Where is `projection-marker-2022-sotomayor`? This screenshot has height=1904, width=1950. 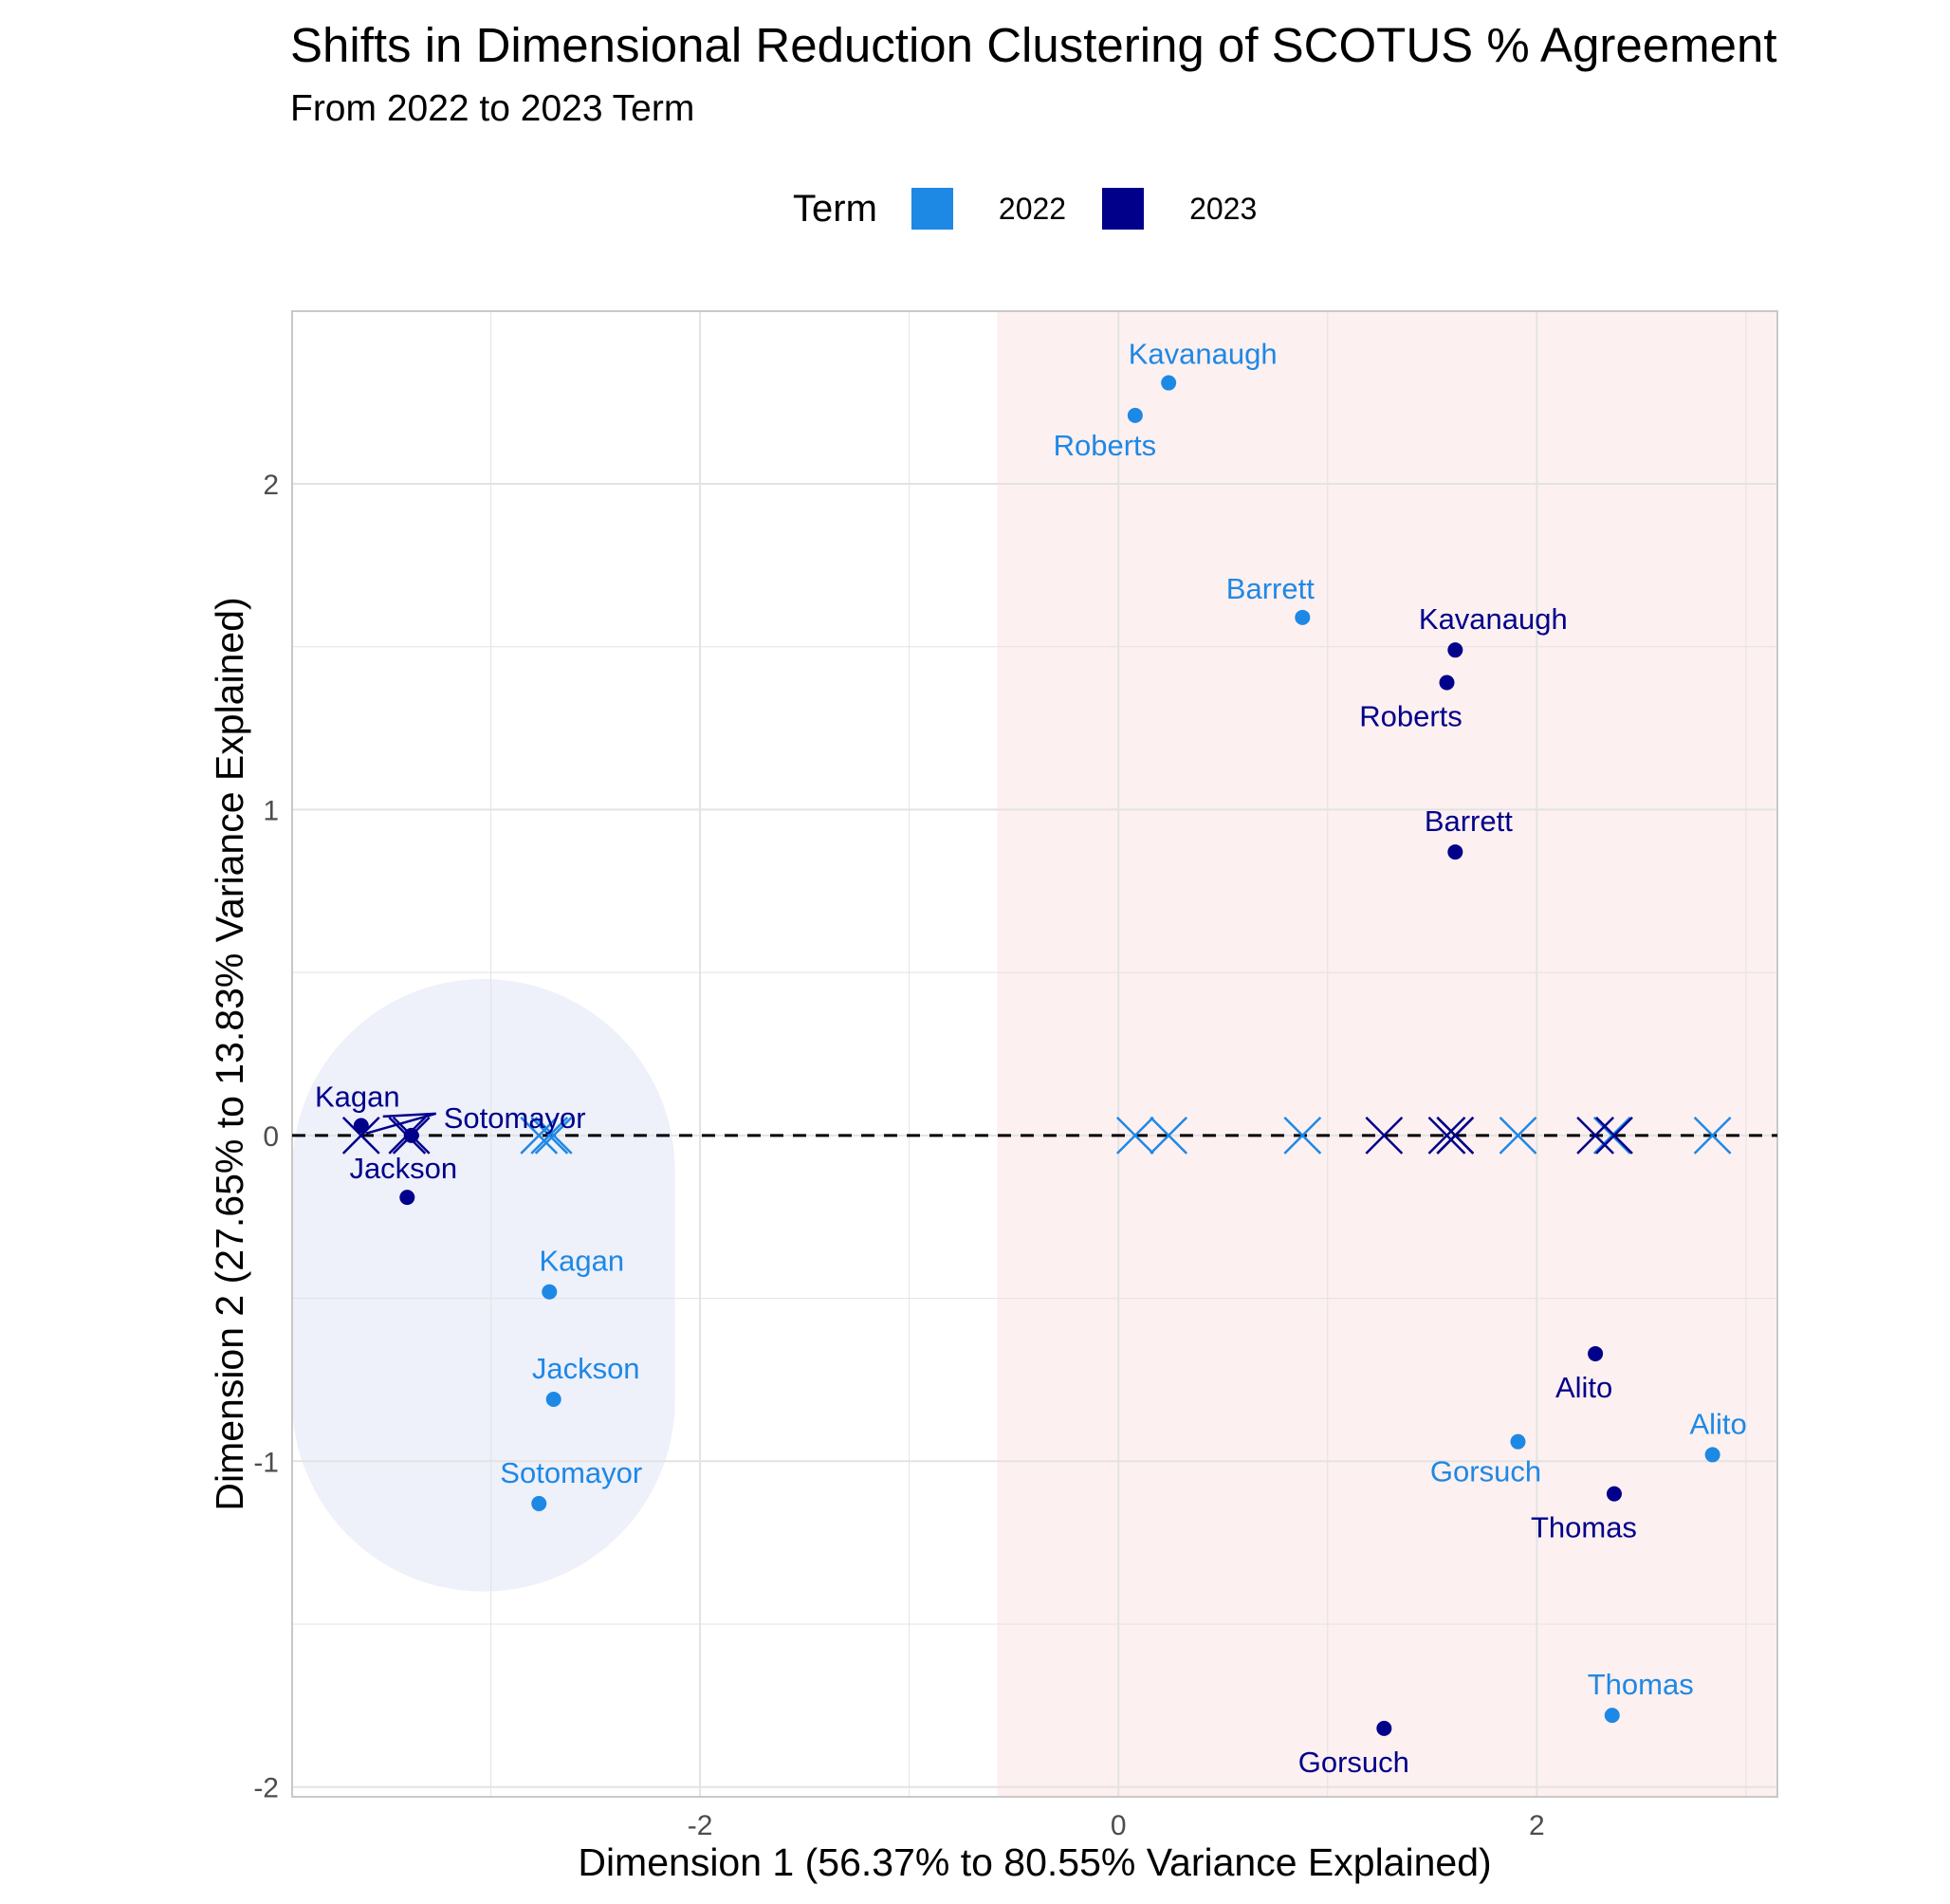 projection-marker-2022-sotomayor is located at coordinates (539, 1135).